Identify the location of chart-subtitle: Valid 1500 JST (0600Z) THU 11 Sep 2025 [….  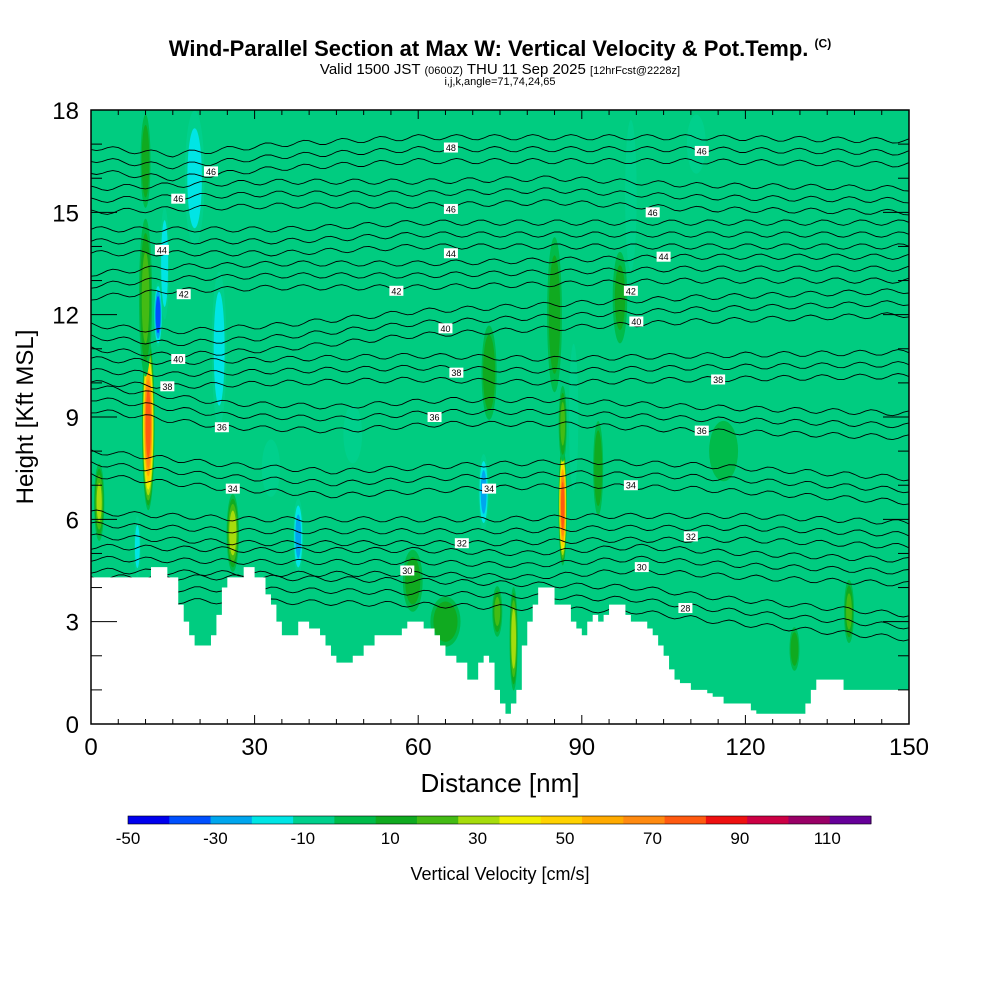
(500, 69).